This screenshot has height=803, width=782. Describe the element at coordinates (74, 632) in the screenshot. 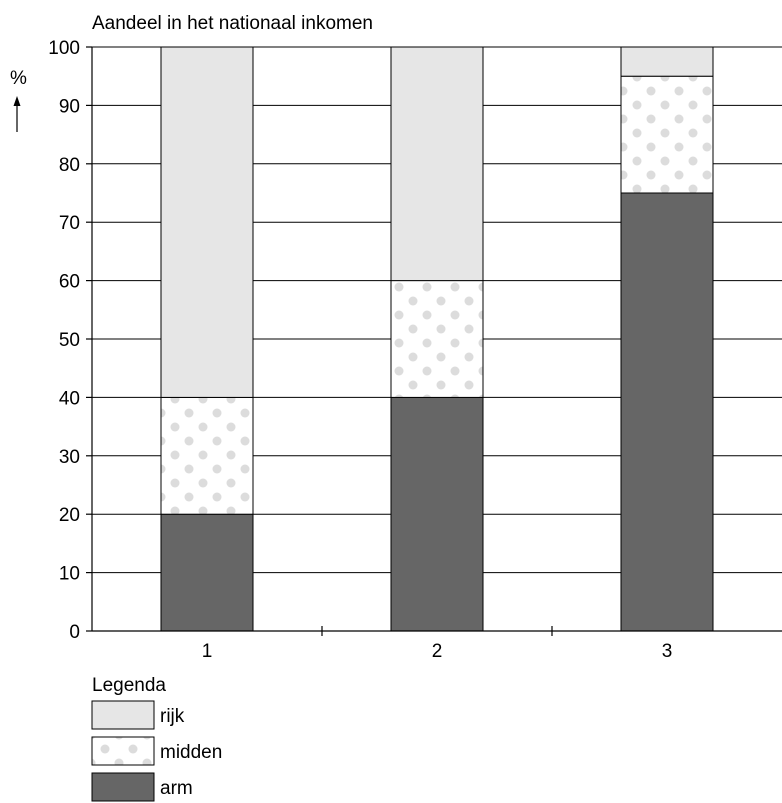

I see `y-tick-label-0: 0` at that location.